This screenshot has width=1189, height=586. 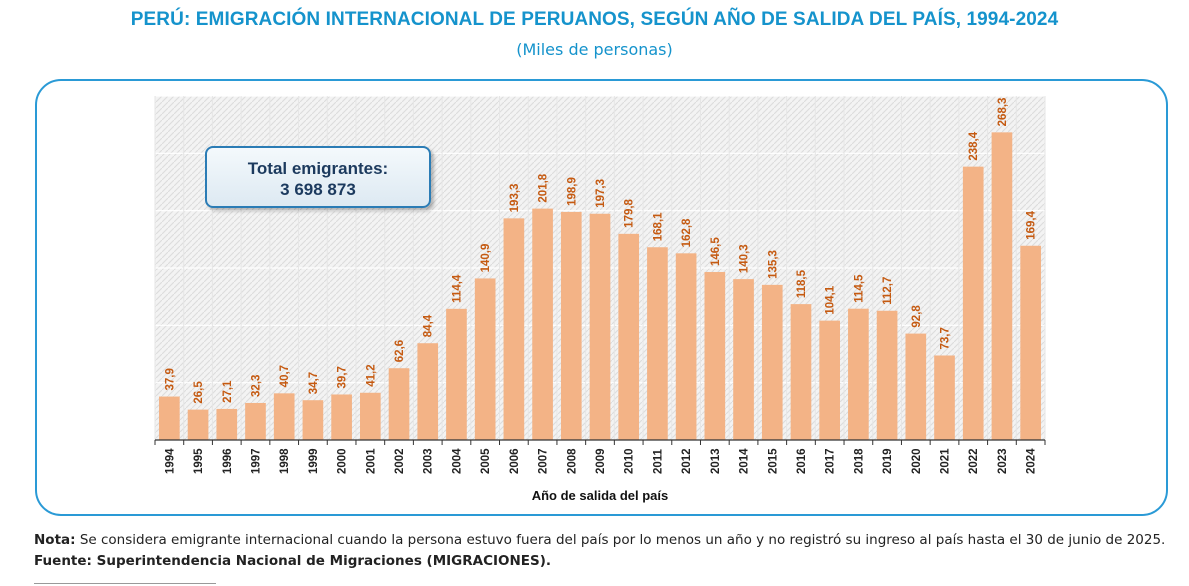 What do you see at coordinates (429, 325) in the screenshot?
I see `bar-value-label: 84,4` at bounding box center [429, 325].